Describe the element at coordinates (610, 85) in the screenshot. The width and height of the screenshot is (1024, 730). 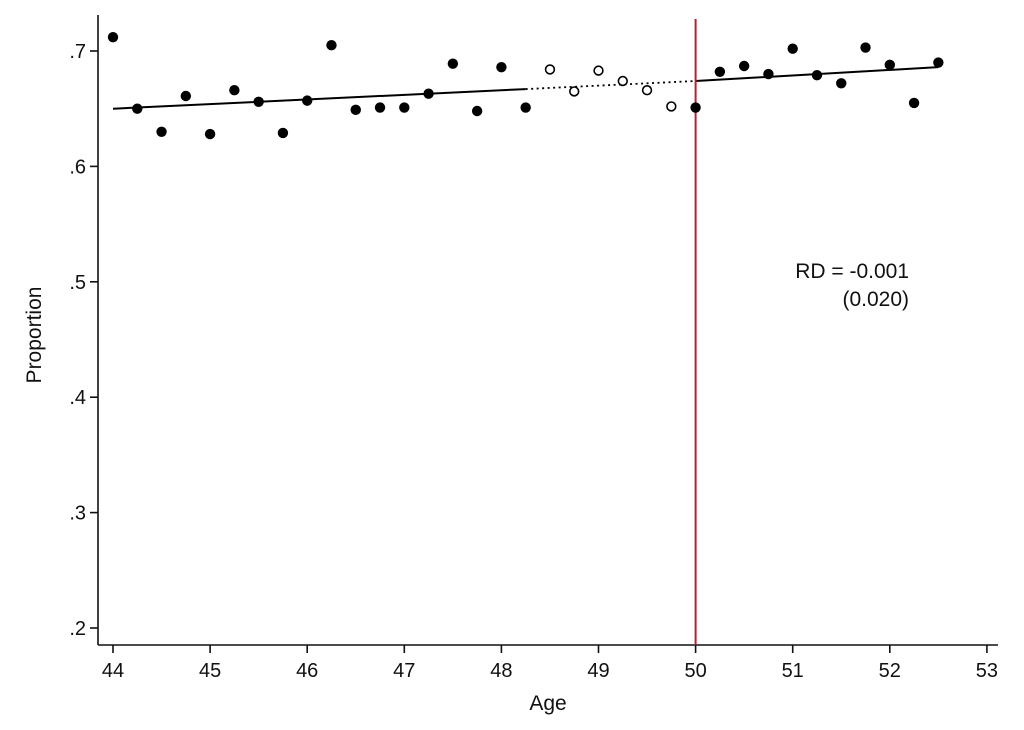
I see `fit-line-dotted` at that location.